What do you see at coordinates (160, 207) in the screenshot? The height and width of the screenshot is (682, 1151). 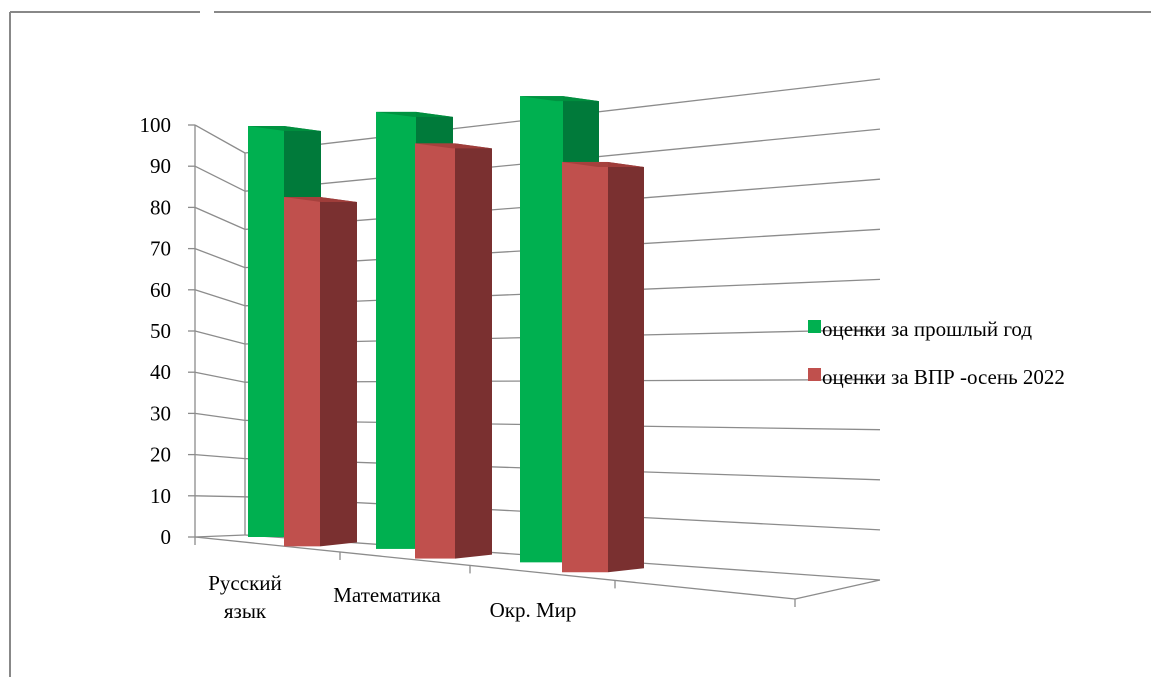 I see `y-tick-label: 80` at bounding box center [160, 207].